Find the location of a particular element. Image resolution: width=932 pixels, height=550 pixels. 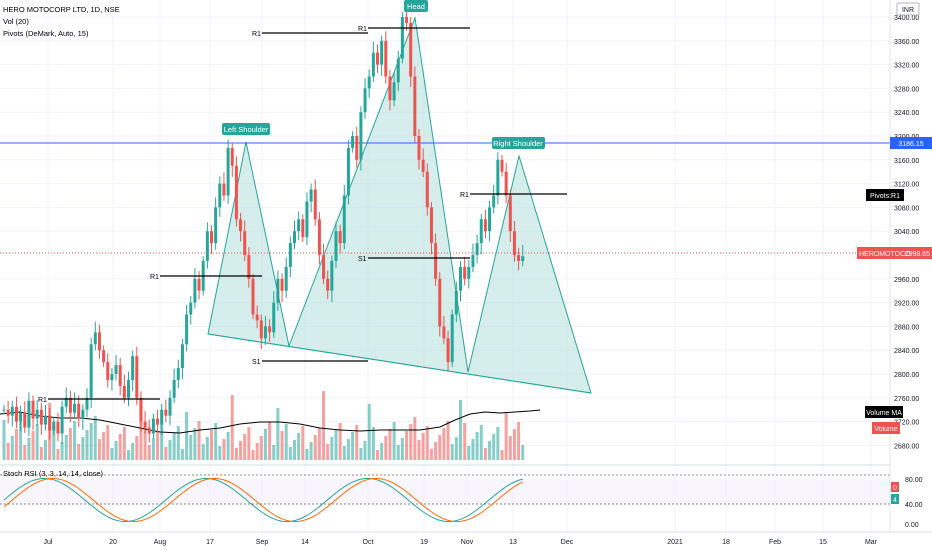

symbol-title: HERO MOTOCORP LTD, 1D, NSE is located at coordinates (61, 9).